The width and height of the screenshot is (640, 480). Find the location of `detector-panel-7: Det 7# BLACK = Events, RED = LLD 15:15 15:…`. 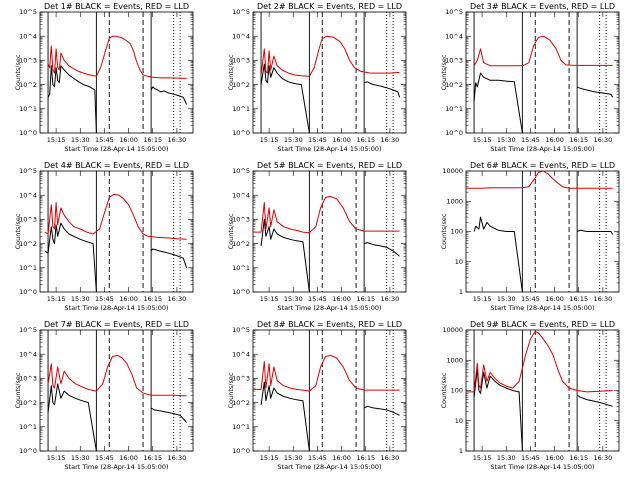

detector-panel-7: Det 7# BLACK = Events, RED = LLD 15:15 15:… is located at coordinates (104, 395).